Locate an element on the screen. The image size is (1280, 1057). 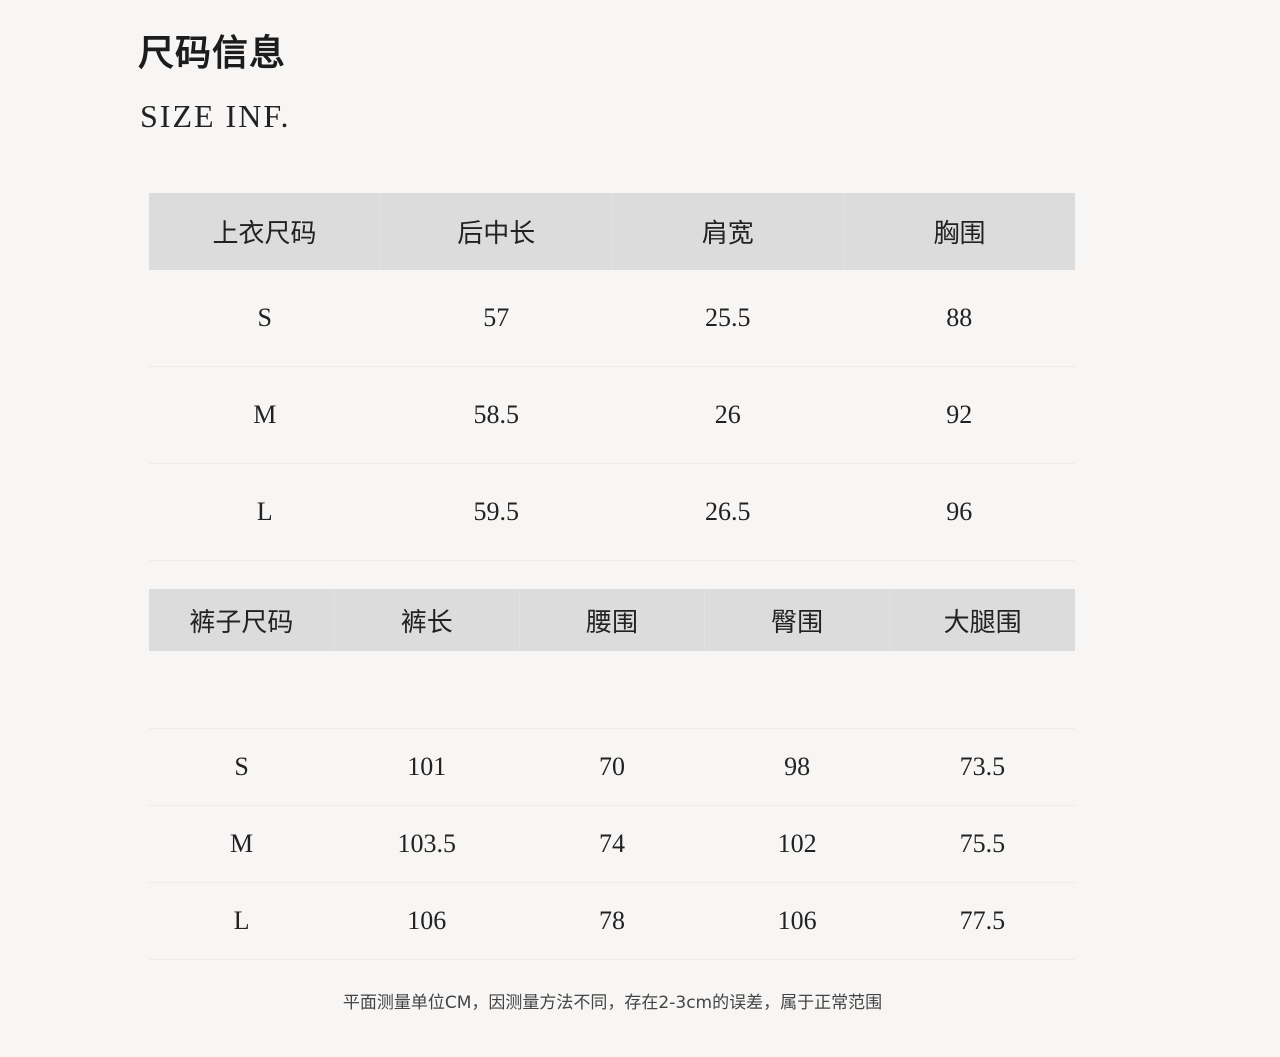
table-cell: 78 is located at coordinates (612, 921).